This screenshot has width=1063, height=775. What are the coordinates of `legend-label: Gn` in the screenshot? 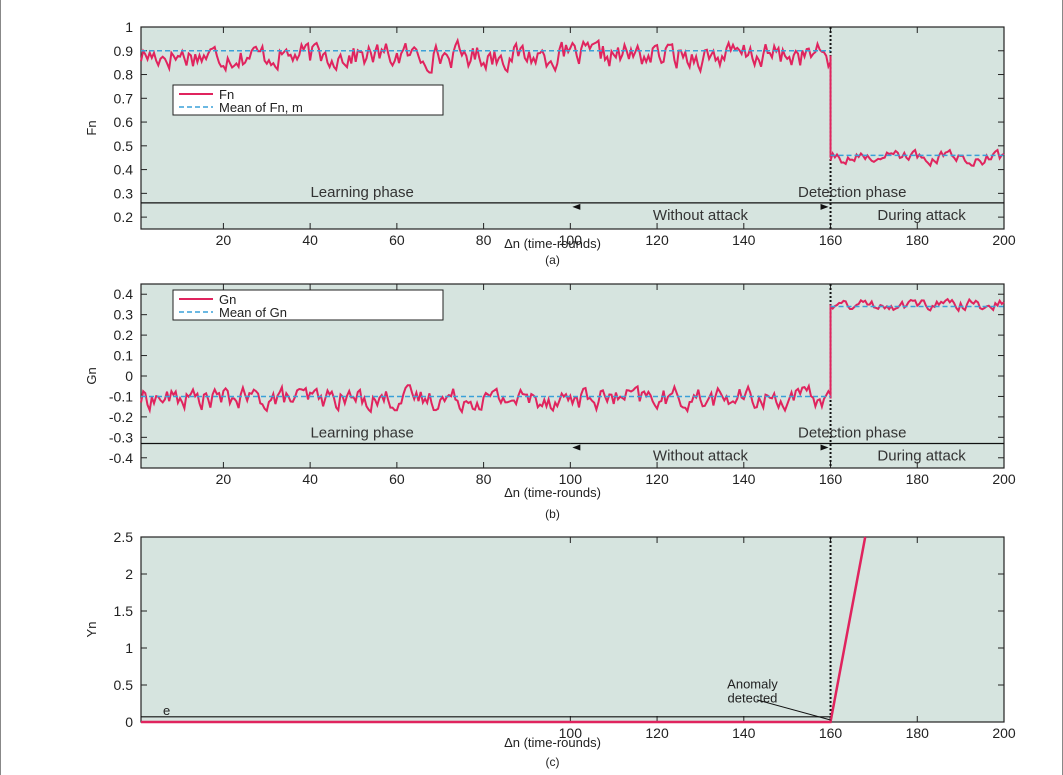 It's located at (227, 299).